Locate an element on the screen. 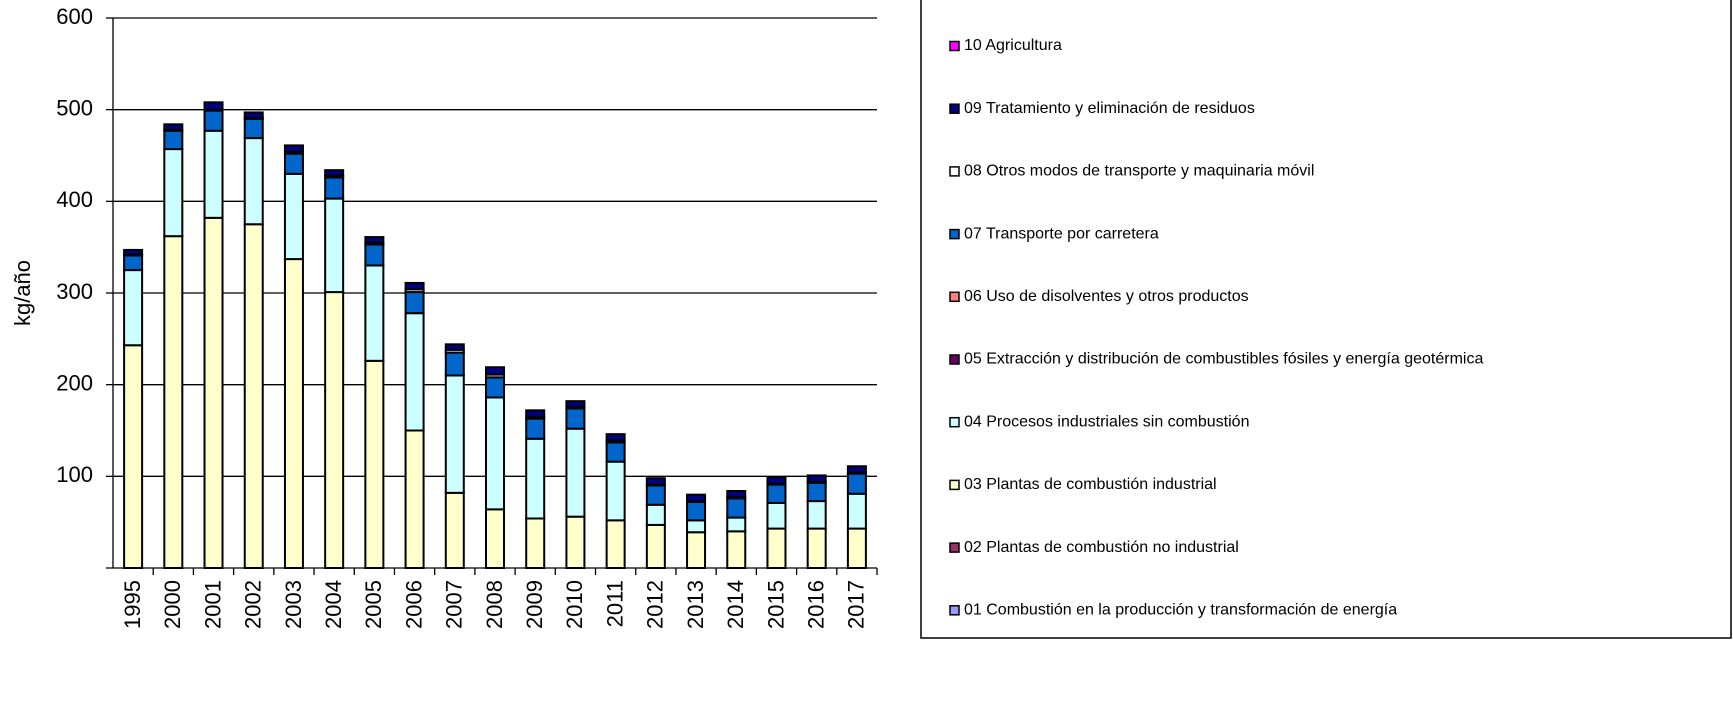 This screenshot has height=708, width=1733. y-tick-label: 600 is located at coordinates (74, 16).